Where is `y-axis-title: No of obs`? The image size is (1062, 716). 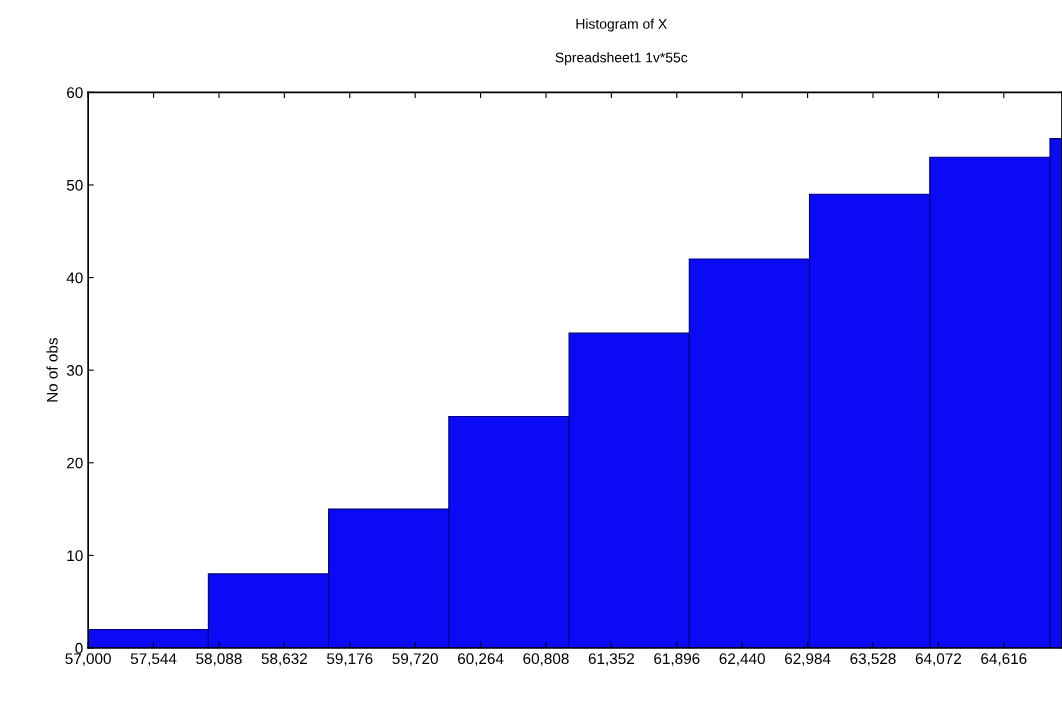
y-axis-title: No of obs is located at coordinates (52, 370).